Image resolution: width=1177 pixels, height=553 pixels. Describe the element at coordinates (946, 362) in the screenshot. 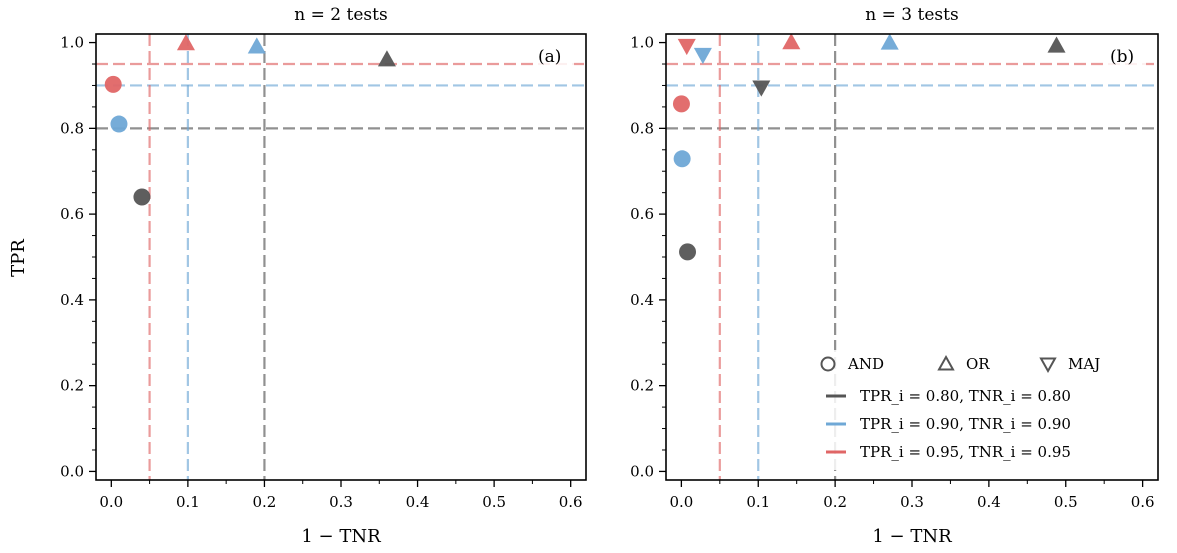

I see `legend-marker-triangle-up-icon` at that location.